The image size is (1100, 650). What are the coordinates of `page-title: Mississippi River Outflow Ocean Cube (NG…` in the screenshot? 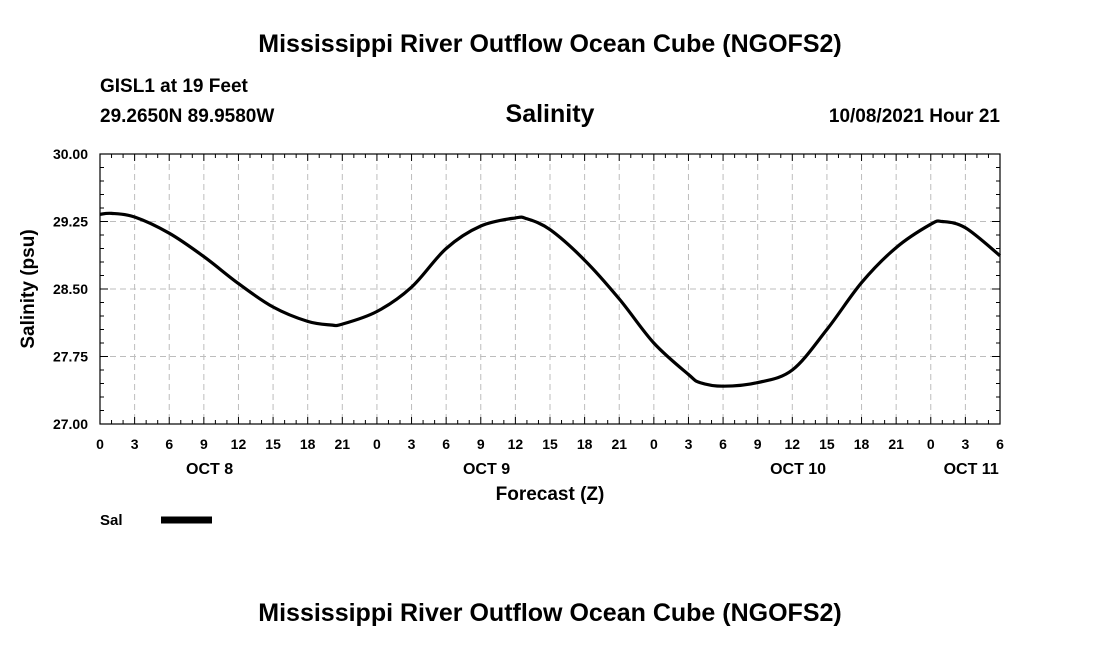 It's located at (550, 44).